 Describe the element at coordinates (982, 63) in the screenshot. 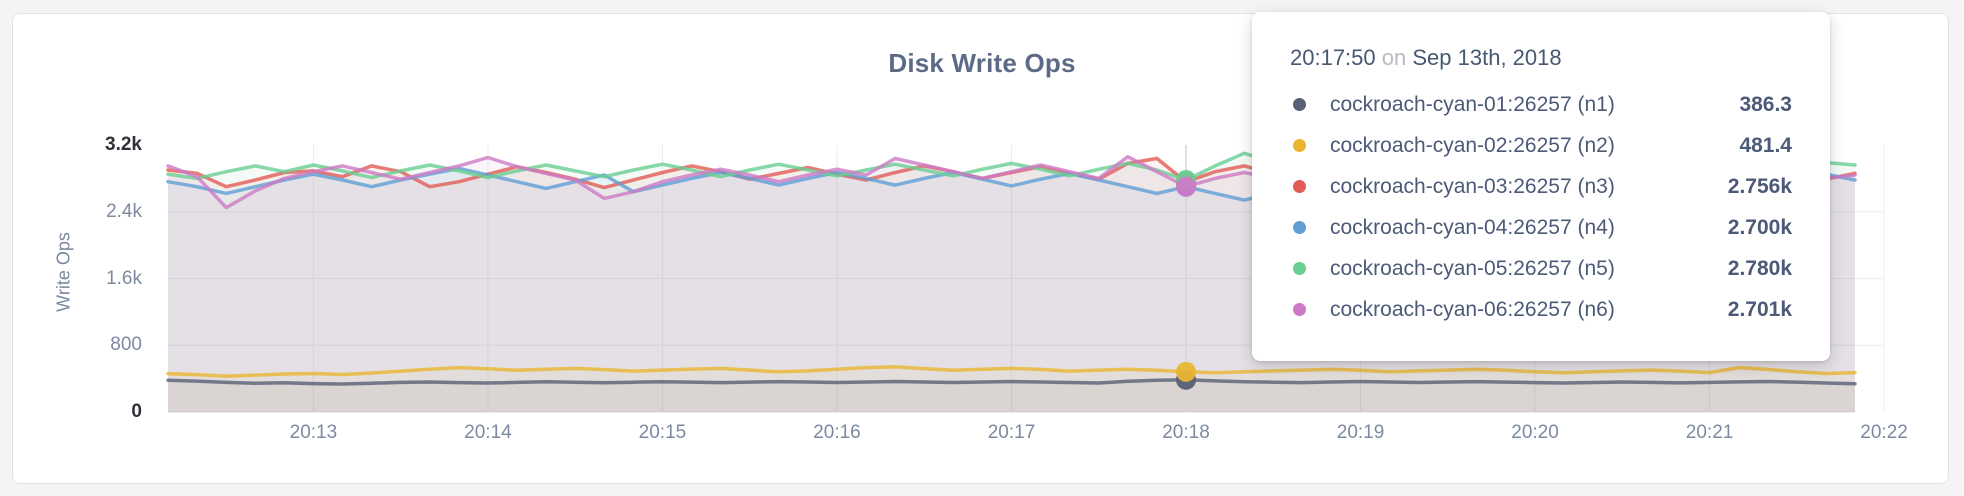

I see `chart-title: Disk Write Ops` at that location.